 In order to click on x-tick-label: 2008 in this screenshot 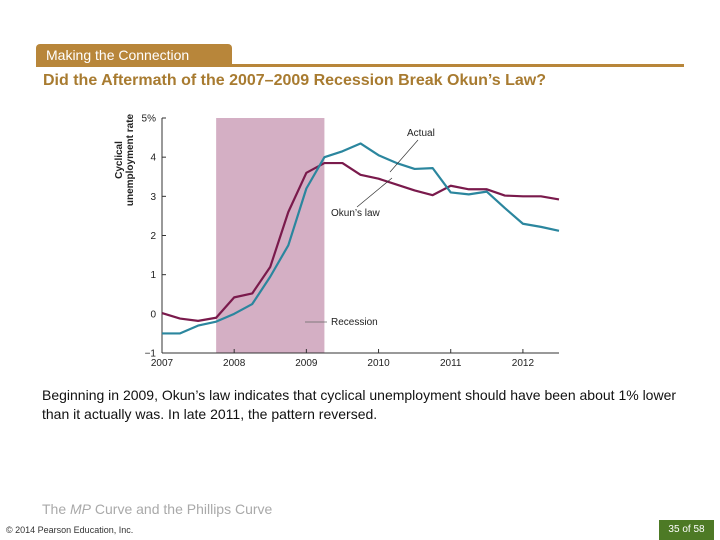, I will do `click(234, 363)`.